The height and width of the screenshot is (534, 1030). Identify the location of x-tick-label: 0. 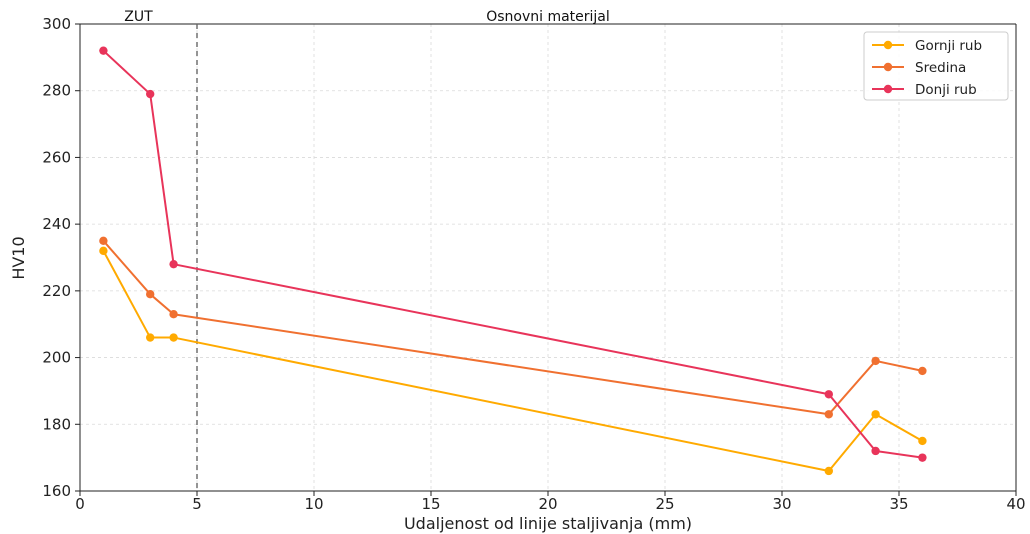
(80, 504).